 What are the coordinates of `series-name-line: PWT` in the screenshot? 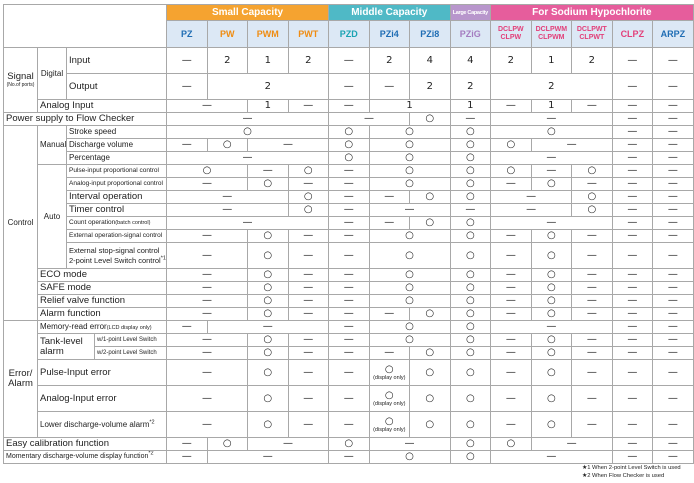 It's located at (308, 33).